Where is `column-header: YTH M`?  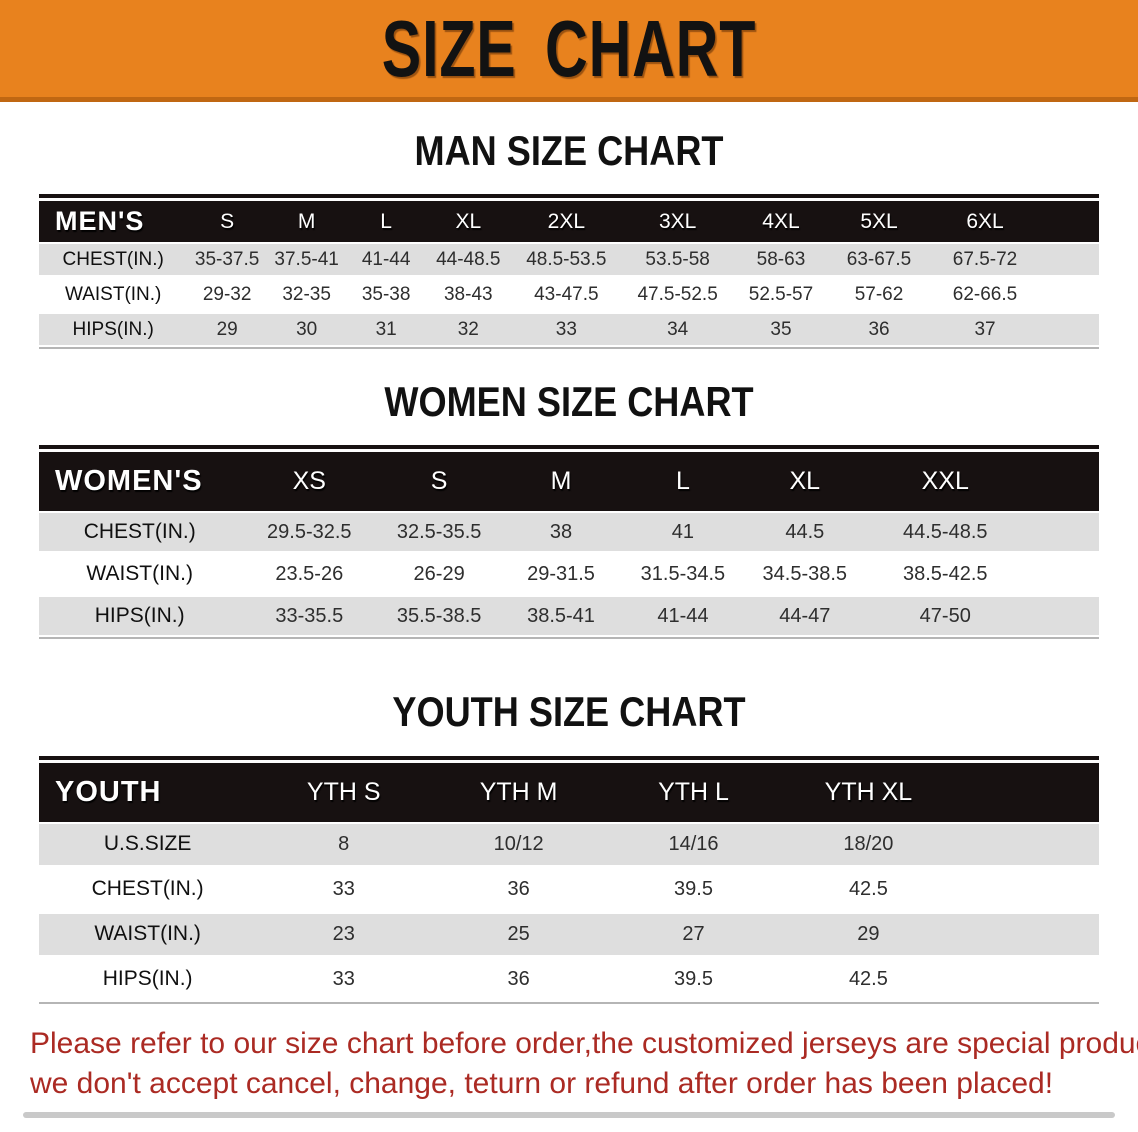
column-header: YTH M is located at coordinates (519, 790).